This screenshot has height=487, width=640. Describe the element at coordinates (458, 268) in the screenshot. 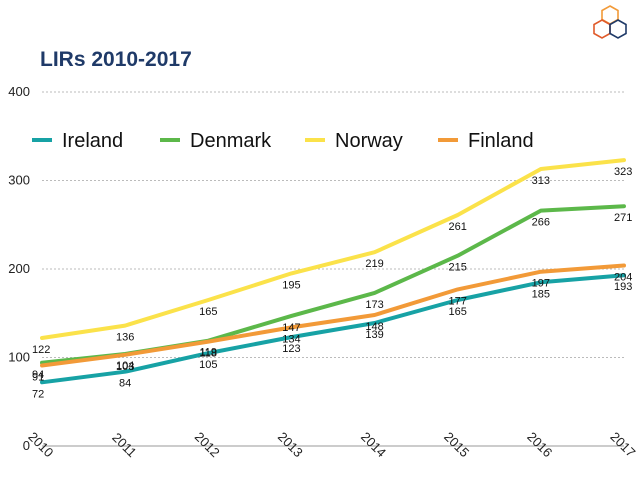

I see `data-label: 215` at that location.